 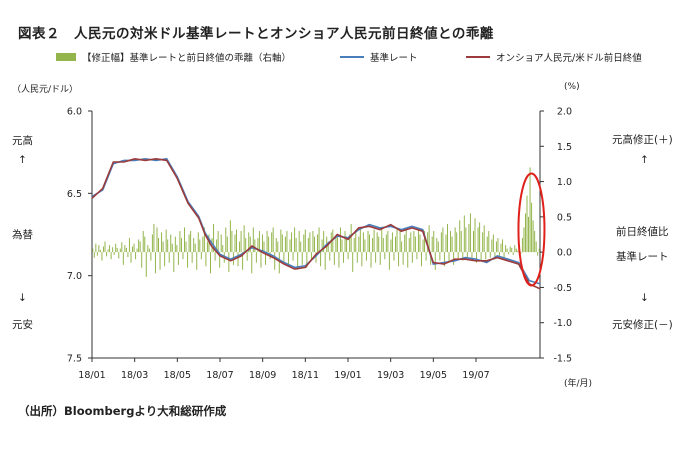 I want to click on left-label-bottom: 元安, so click(x=22, y=325).